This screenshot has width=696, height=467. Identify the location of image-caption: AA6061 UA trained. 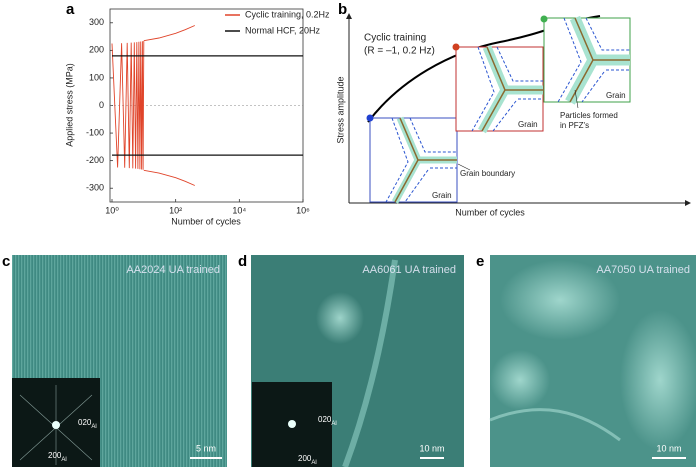
(409, 270).